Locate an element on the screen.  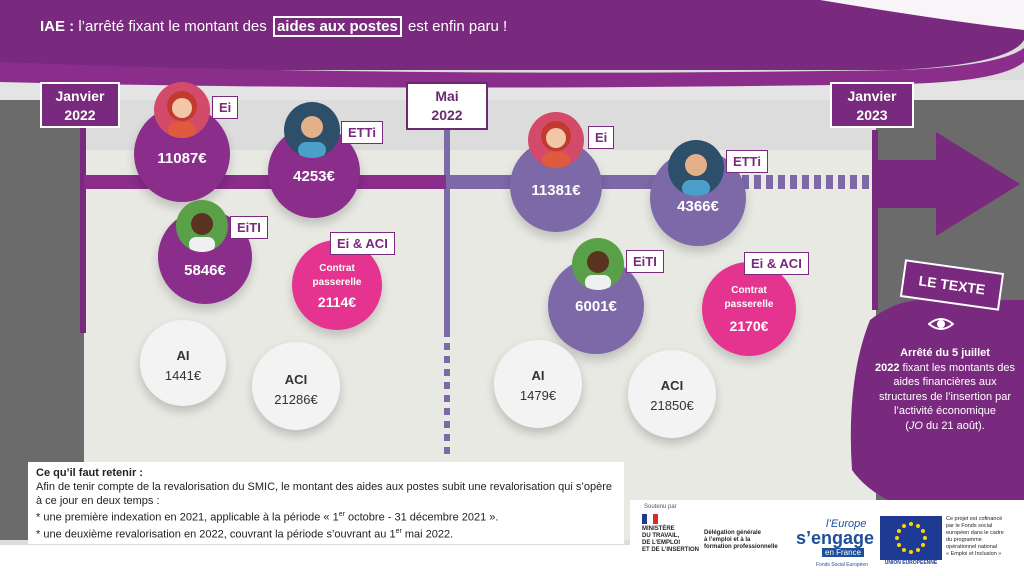
en-france-text: en France is located at coordinates (843, 552).